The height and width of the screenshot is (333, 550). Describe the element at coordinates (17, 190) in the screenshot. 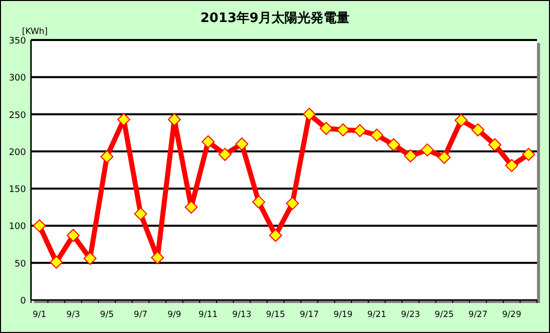

I see `y-tick-label: 150` at that location.